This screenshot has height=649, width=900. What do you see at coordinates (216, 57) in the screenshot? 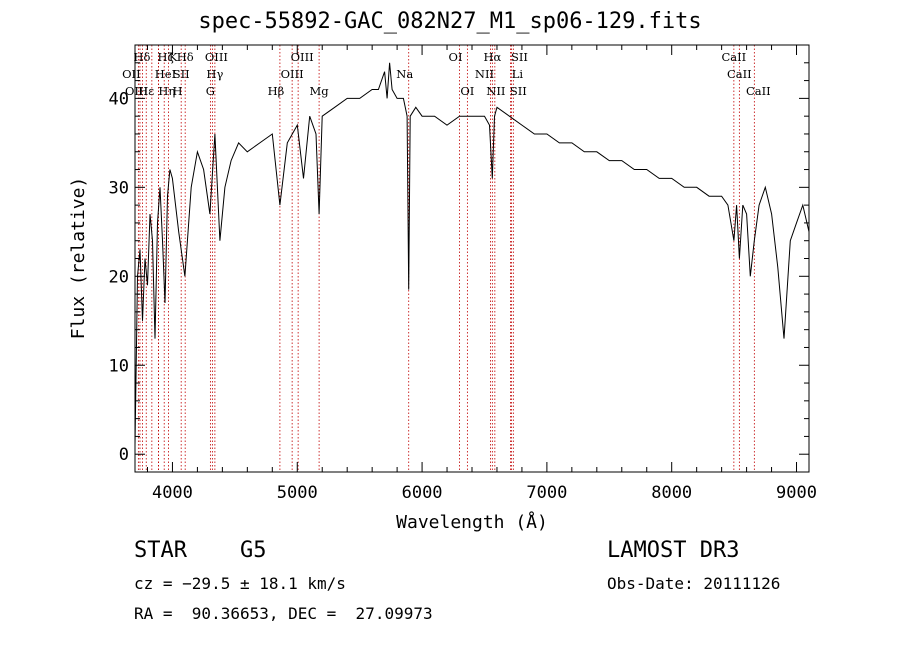
I see `spectral-line-label-11: OIII` at bounding box center [216, 57].